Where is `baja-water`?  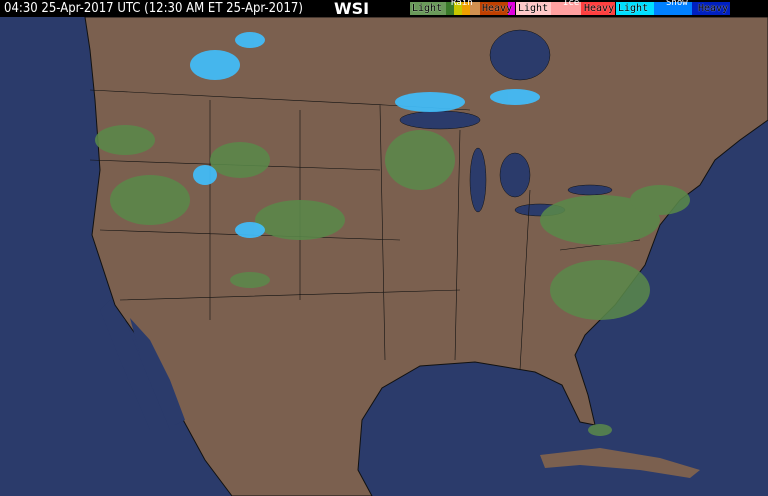 baja-water is located at coordinates (135, 365).